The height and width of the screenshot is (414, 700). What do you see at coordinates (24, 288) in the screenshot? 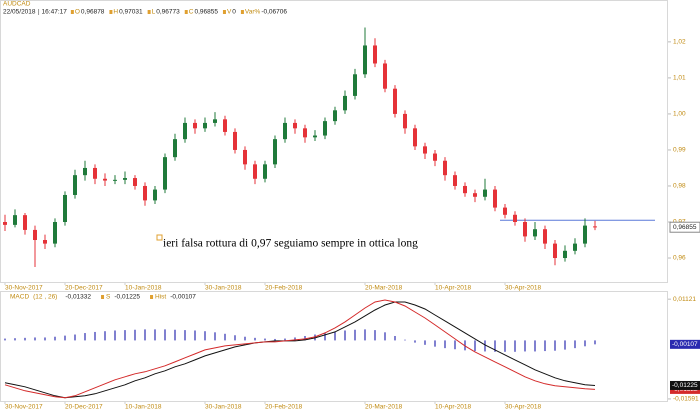
I see `x-tick-label: 30-Nov-2017` at bounding box center [24, 288].